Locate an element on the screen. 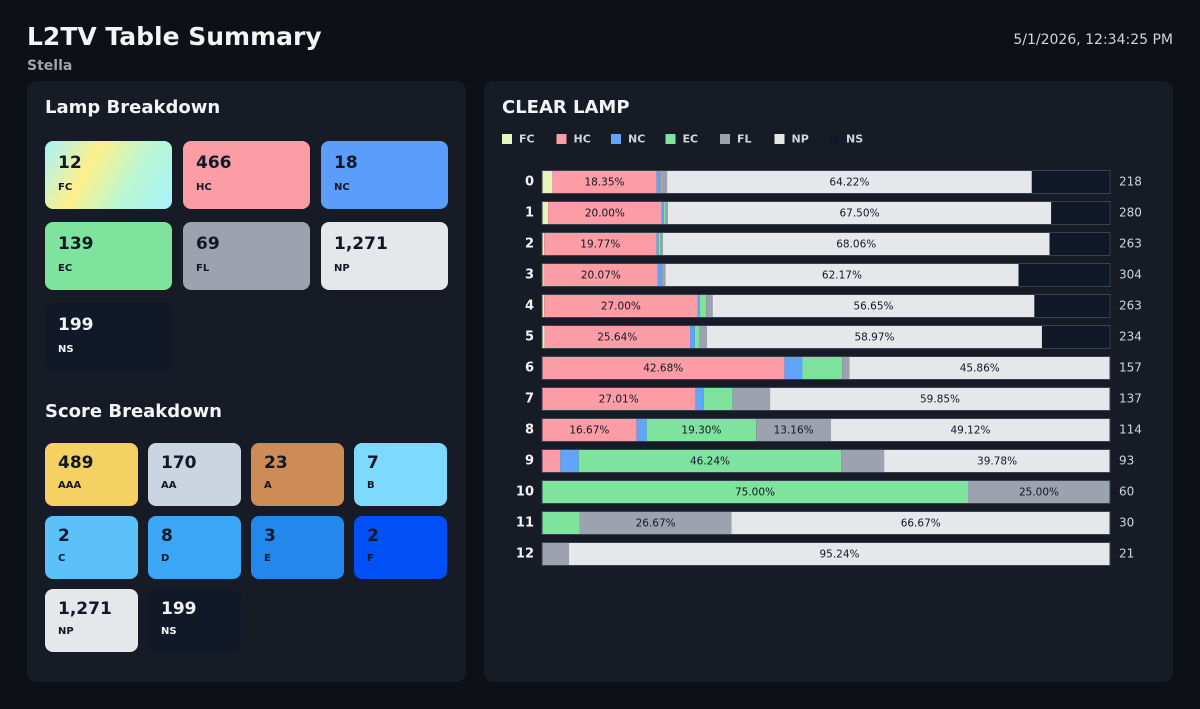 Image resolution: width=1200 pixels, height=709 pixels. segment-label: 16.67% is located at coordinates (589, 431).